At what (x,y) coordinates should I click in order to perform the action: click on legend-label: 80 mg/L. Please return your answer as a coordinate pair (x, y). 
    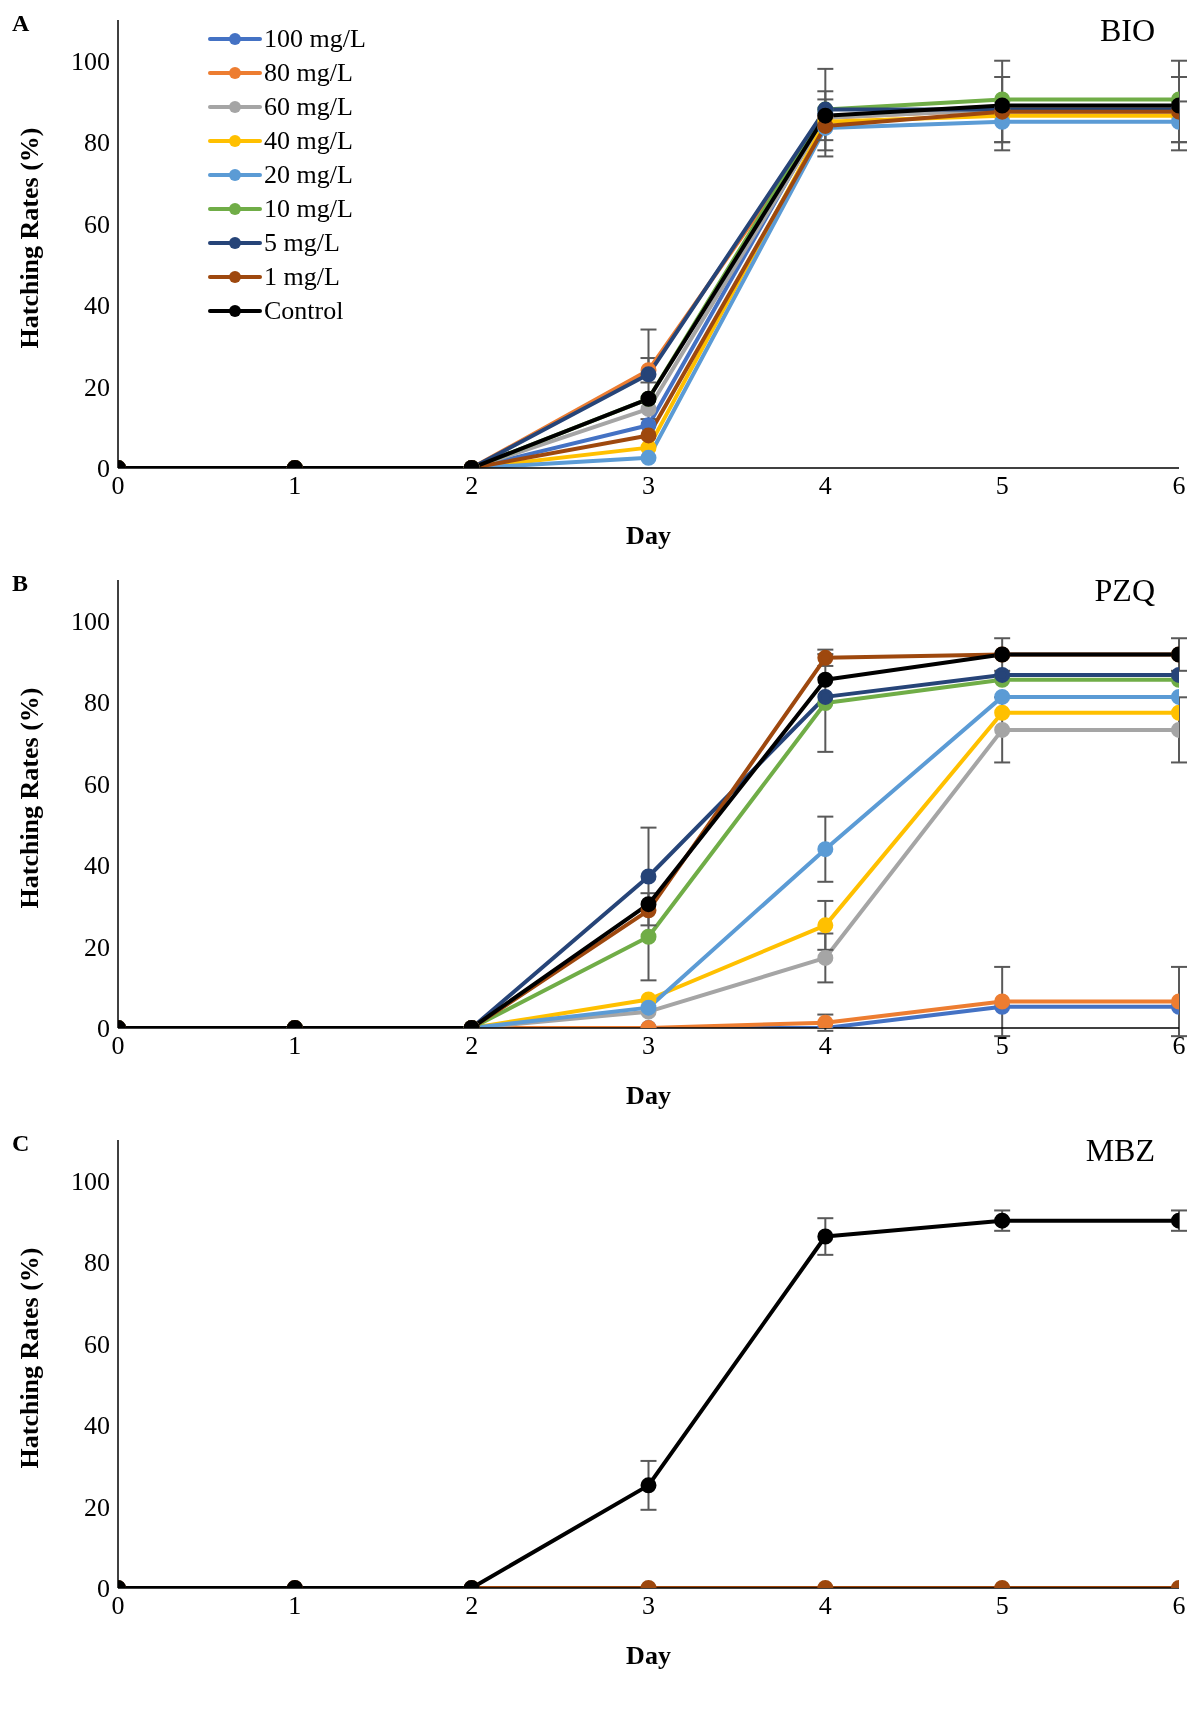
    Looking at the image, I should click on (308, 73).